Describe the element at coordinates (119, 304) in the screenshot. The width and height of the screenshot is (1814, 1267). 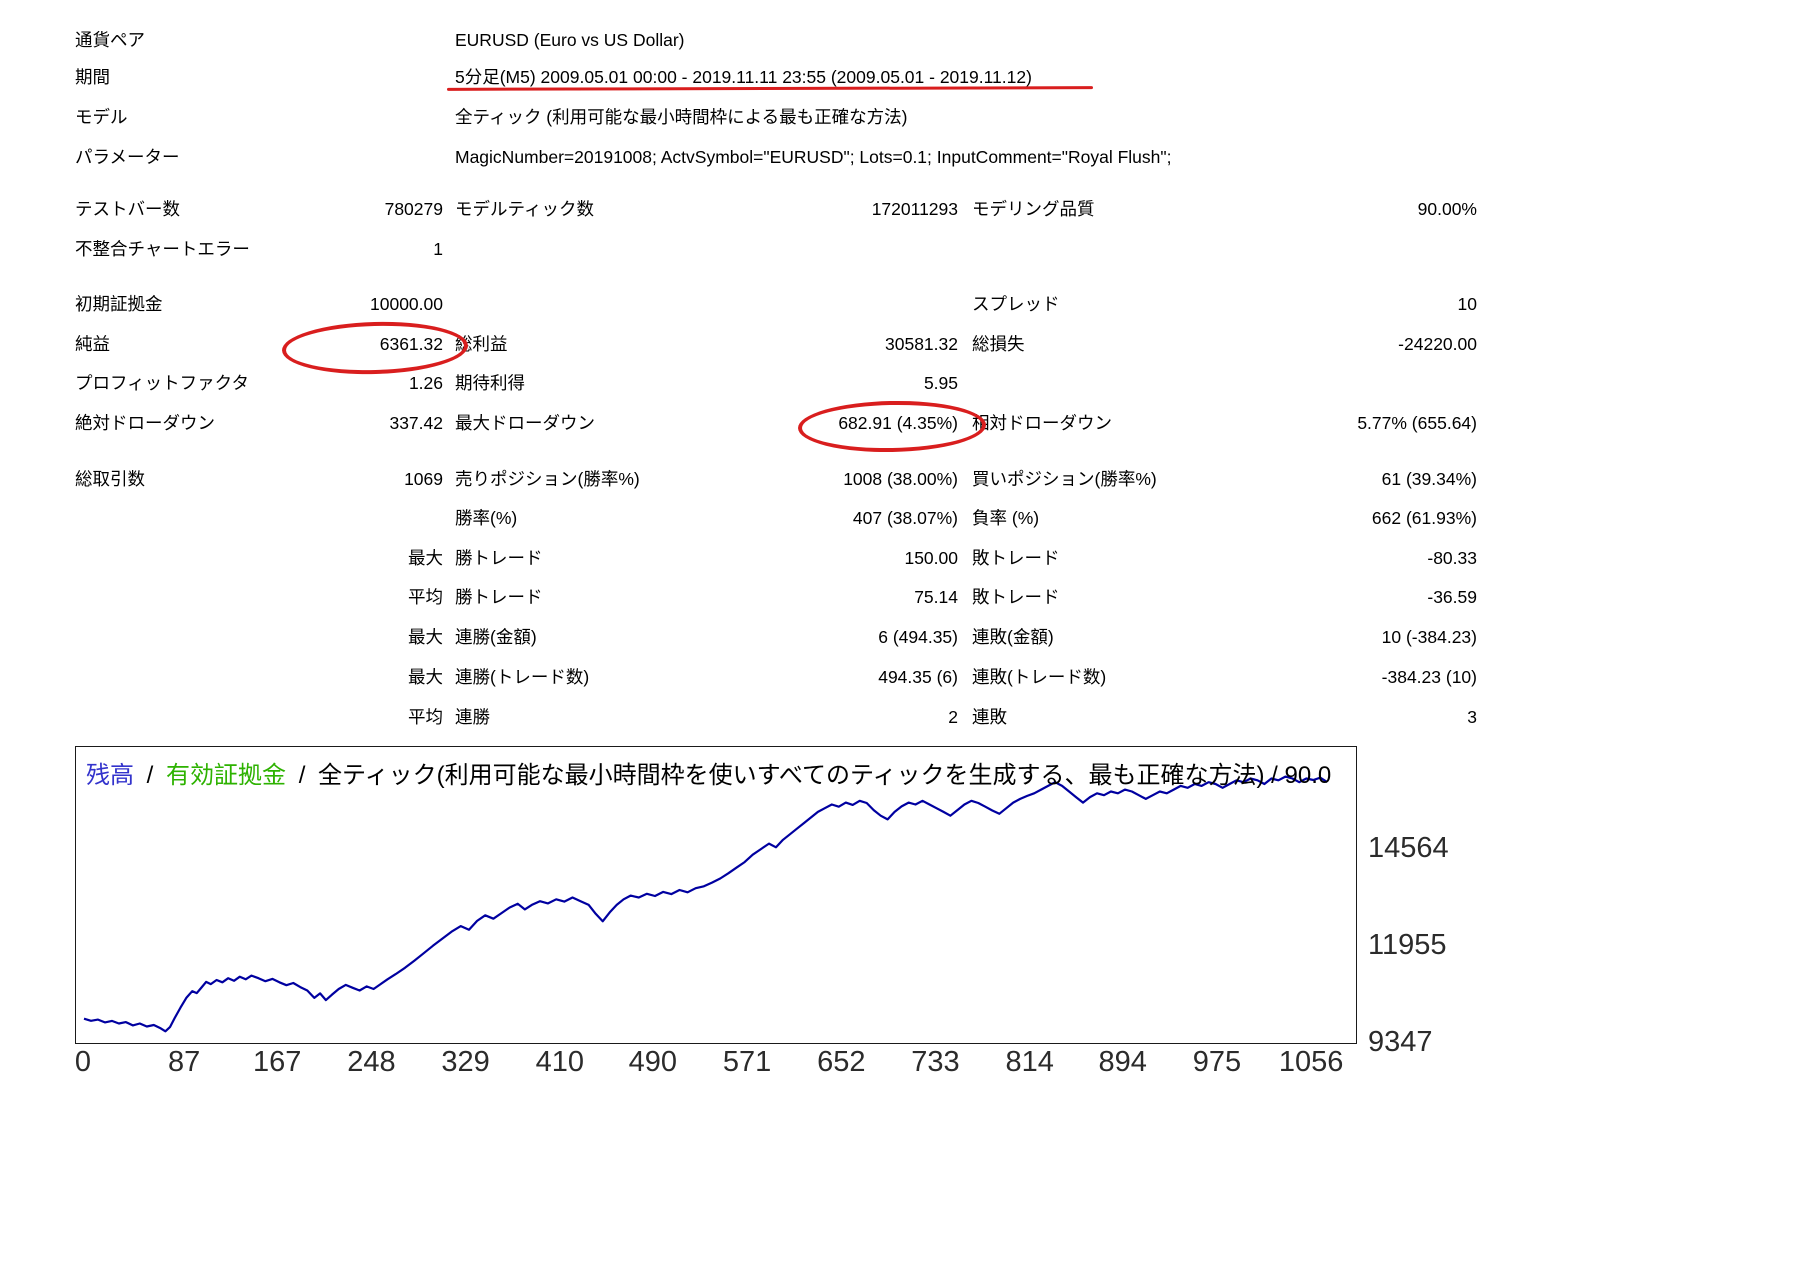
I see `initial-deposit-label: 初期証拠金` at that location.